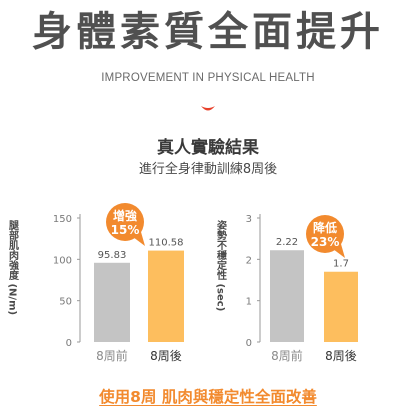 This screenshot has height=416, width=416. What do you see at coordinates (112, 355) in the screenshot?
I see `strength-category-label: 8周前` at bounding box center [112, 355].